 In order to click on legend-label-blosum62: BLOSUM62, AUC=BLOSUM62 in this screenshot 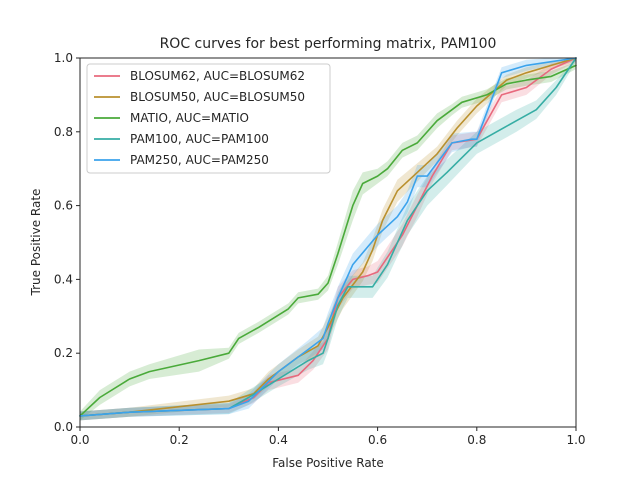, I will do `click(217, 76)`.